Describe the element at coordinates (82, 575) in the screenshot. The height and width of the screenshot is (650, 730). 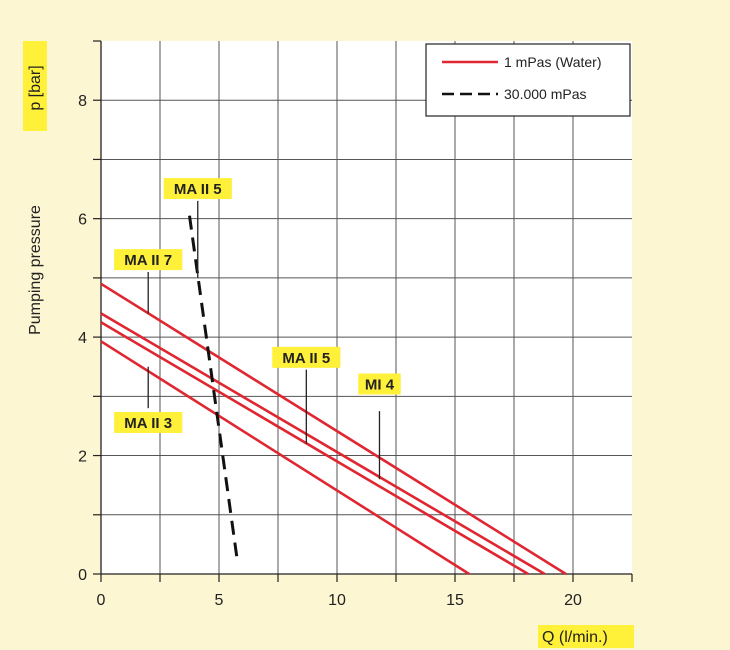
I see `y-tick-label: 0` at that location.